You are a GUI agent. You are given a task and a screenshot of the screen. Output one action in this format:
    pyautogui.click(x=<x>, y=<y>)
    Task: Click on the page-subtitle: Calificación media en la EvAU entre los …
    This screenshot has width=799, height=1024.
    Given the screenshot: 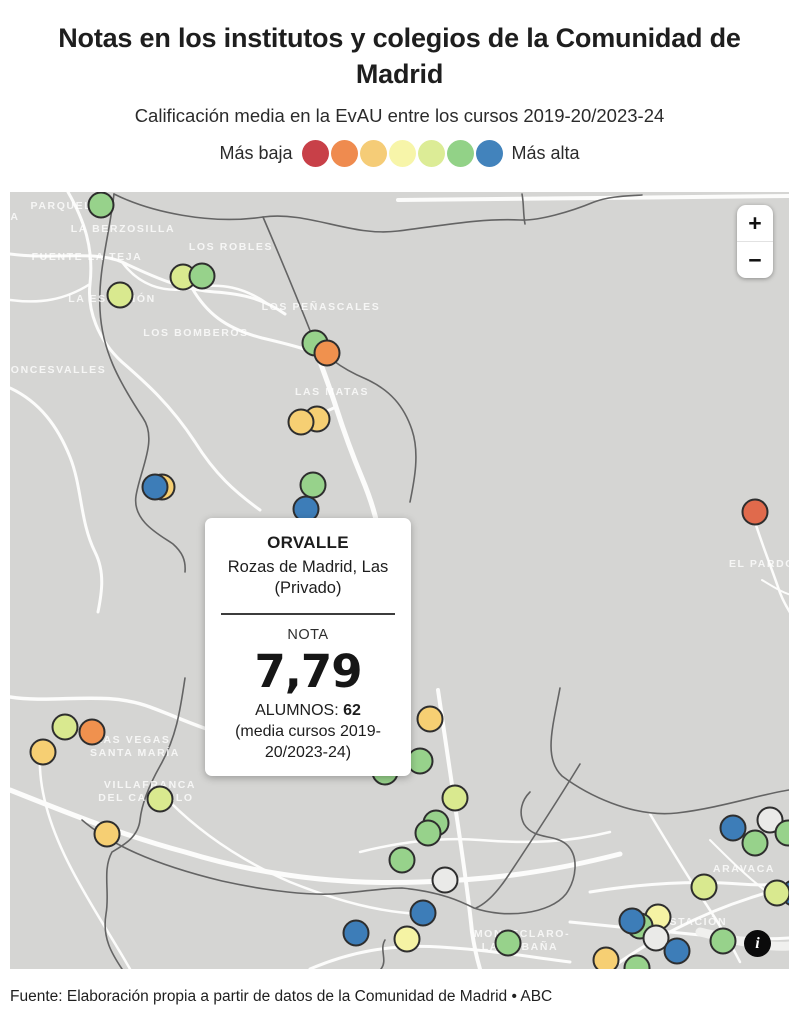 What is the action you would take?
    pyautogui.click(x=399, y=115)
    